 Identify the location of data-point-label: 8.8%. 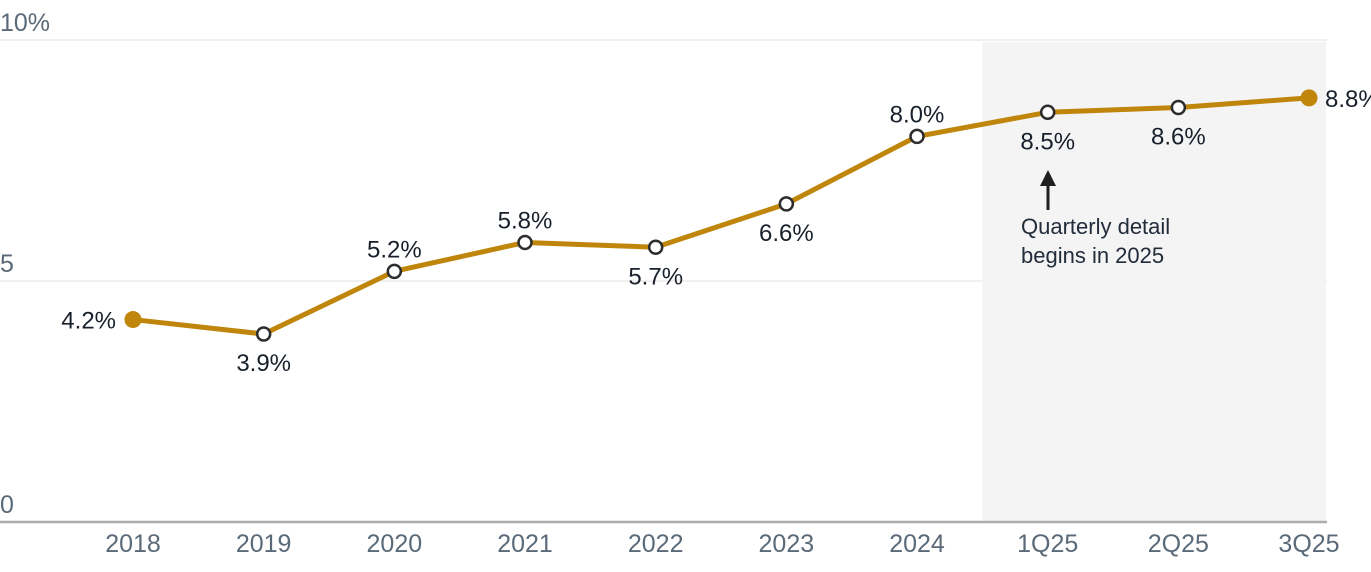
(1348, 99).